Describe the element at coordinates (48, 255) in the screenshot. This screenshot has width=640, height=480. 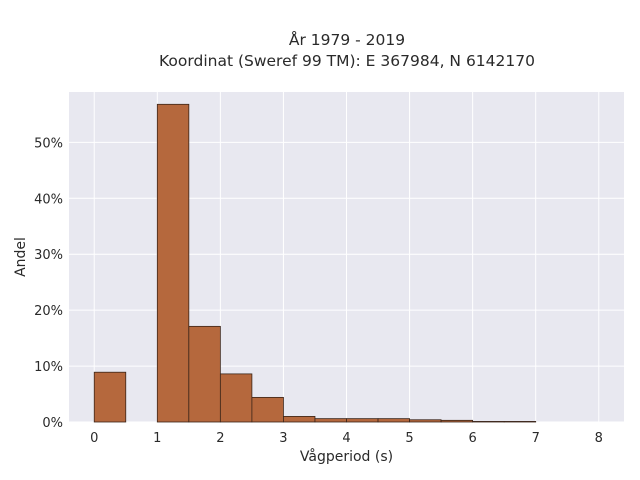
I see `y-tick-label: 30%` at that location.